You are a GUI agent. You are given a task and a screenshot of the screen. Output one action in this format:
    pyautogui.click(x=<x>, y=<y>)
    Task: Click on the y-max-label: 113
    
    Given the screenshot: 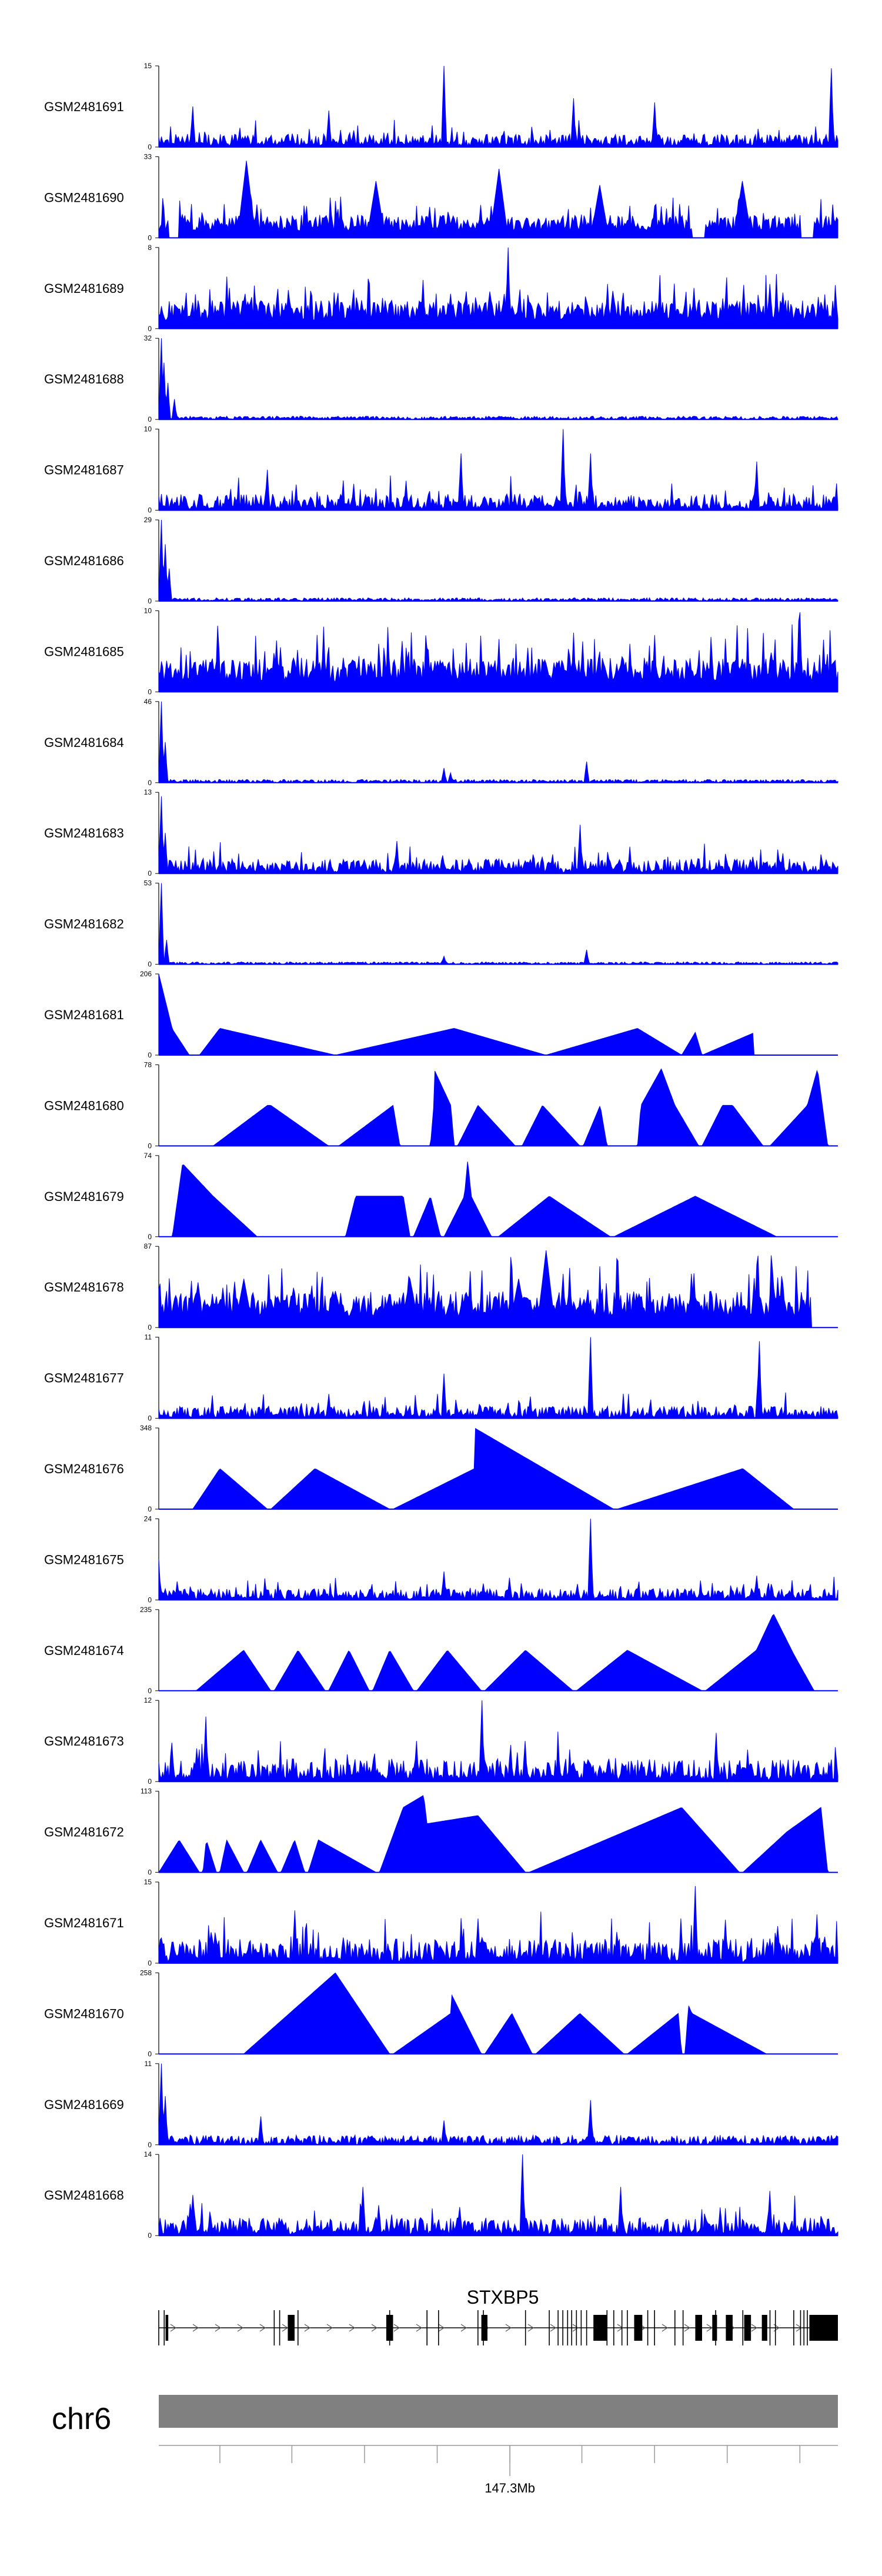 What is the action you would take?
    pyautogui.click(x=146, y=1791)
    